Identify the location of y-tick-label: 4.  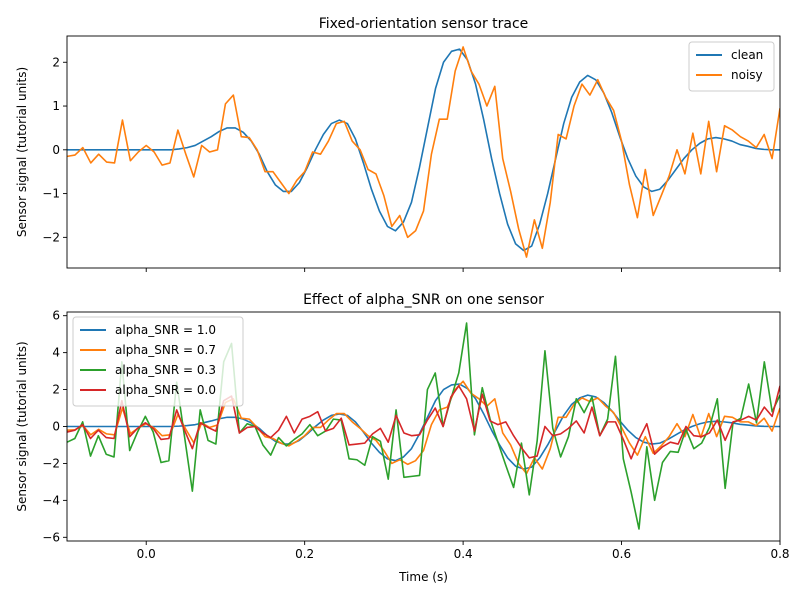
(56, 353).